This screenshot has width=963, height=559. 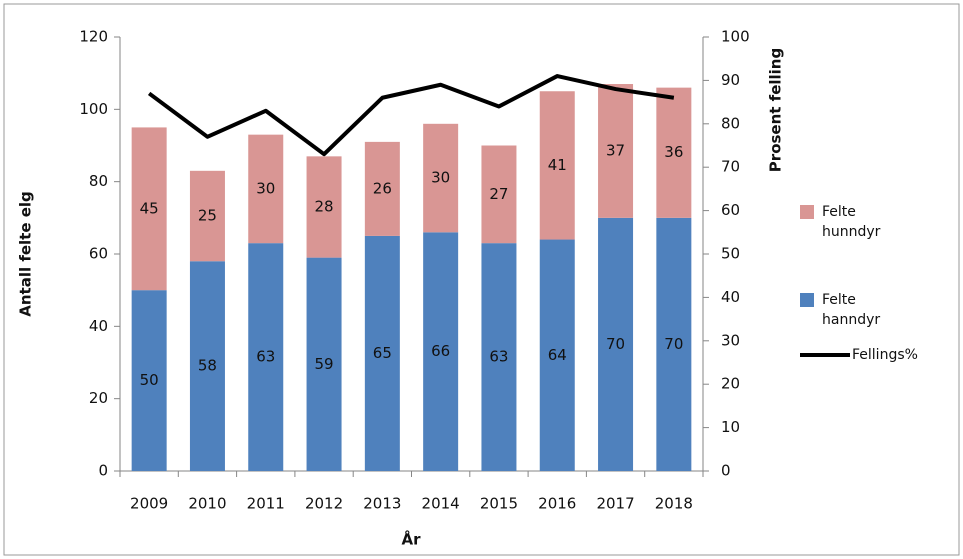 What do you see at coordinates (103, 471) in the screenshot?
I see `y-tick-label: 0` at bounding box center [103, 471].